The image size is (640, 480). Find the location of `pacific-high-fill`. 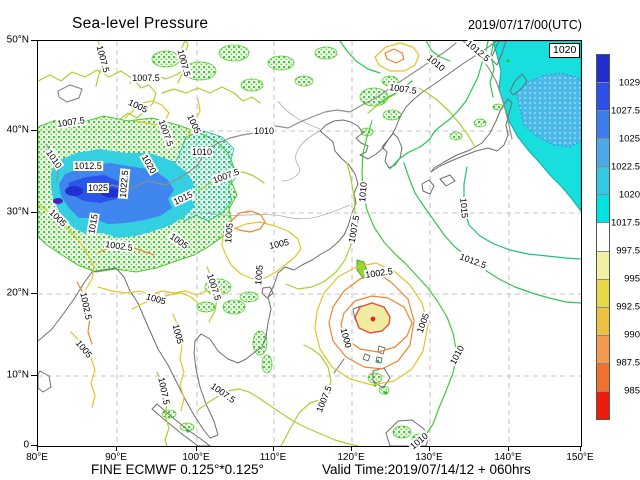

pacific-high-fill is located at coordinates (536, 126).